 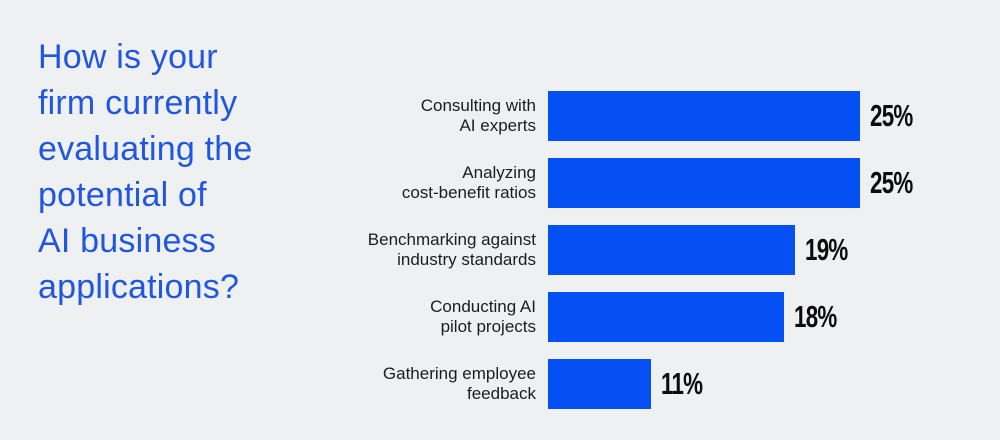 I want to click on bar-row: Consulting with AI experts 25%, so click(x=634, y=116).